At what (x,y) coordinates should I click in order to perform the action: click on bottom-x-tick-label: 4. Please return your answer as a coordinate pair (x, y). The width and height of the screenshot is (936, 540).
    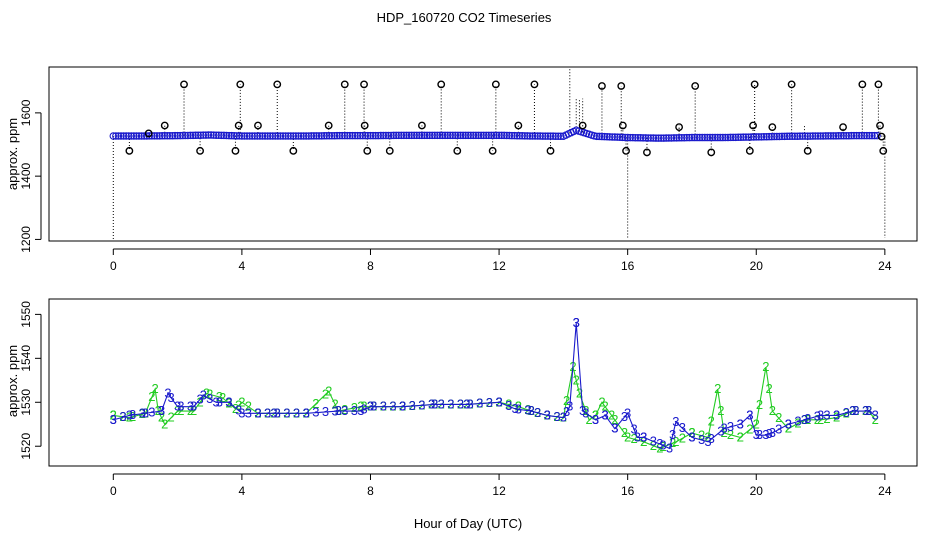
    Looking at the image, I should click on (242, 491).